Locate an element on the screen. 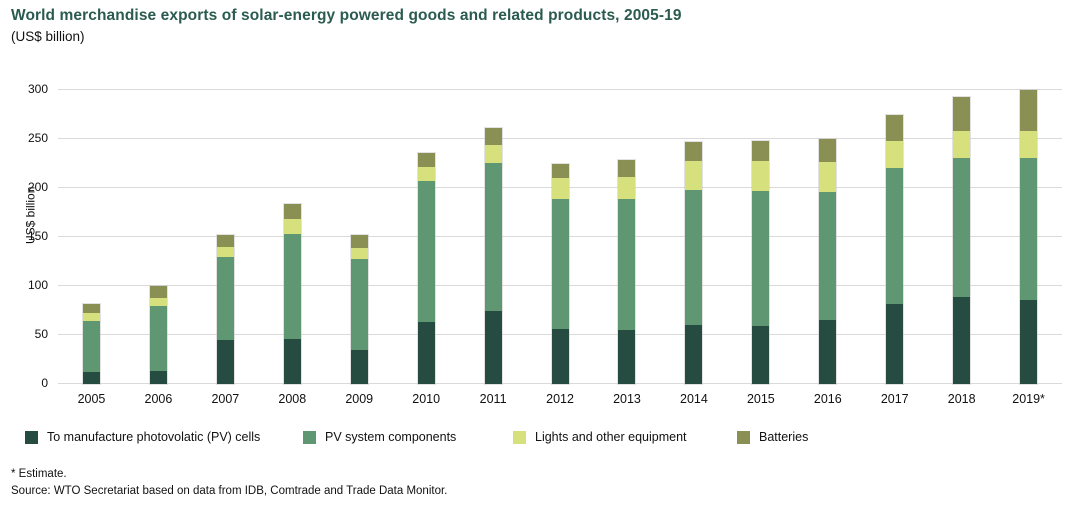 Image resolution: width=1080 pixels, height=510 pixels. bar-segment-2007-lights-and-other-equipment is located at coordinates (225, 251).